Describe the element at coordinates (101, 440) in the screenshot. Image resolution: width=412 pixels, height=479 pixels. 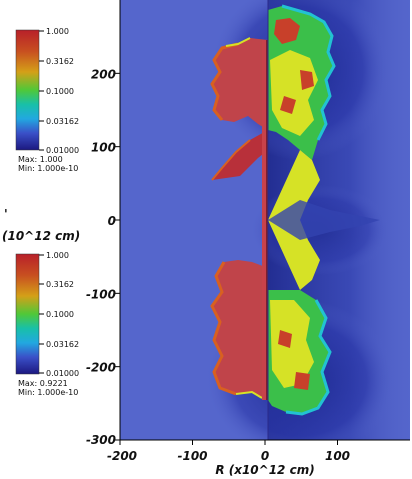
I see `y-tick-label: -300` at that location.